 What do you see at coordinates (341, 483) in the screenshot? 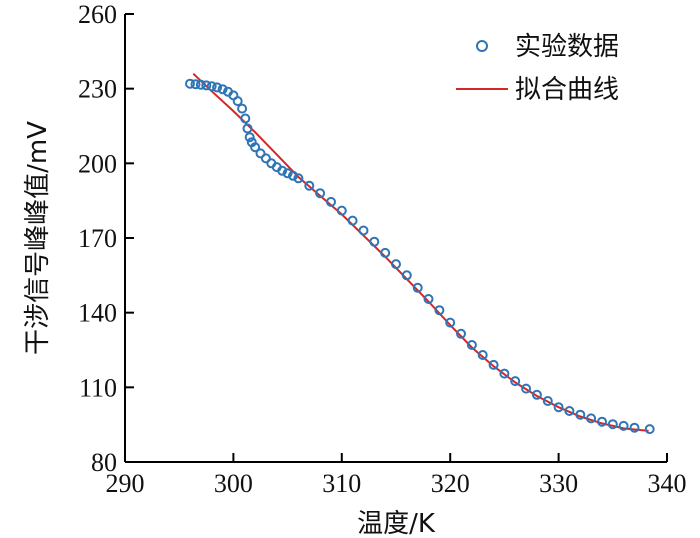
I see `x-tick-label: 310` at bounding box center [341, 483].